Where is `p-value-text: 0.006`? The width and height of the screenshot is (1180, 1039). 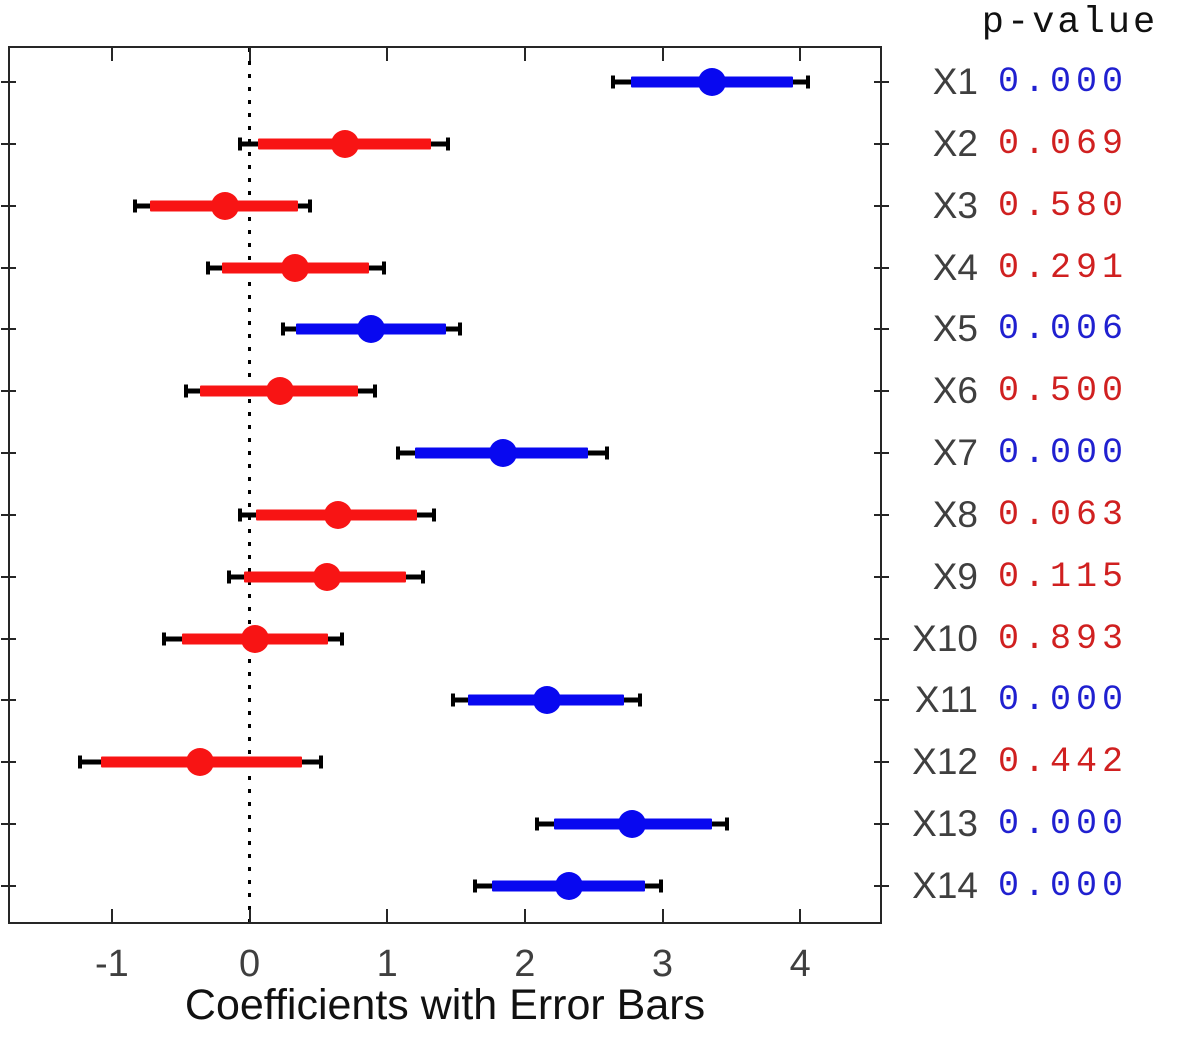
p-value-text: 0.006 is located at coordinates (1063, 329).